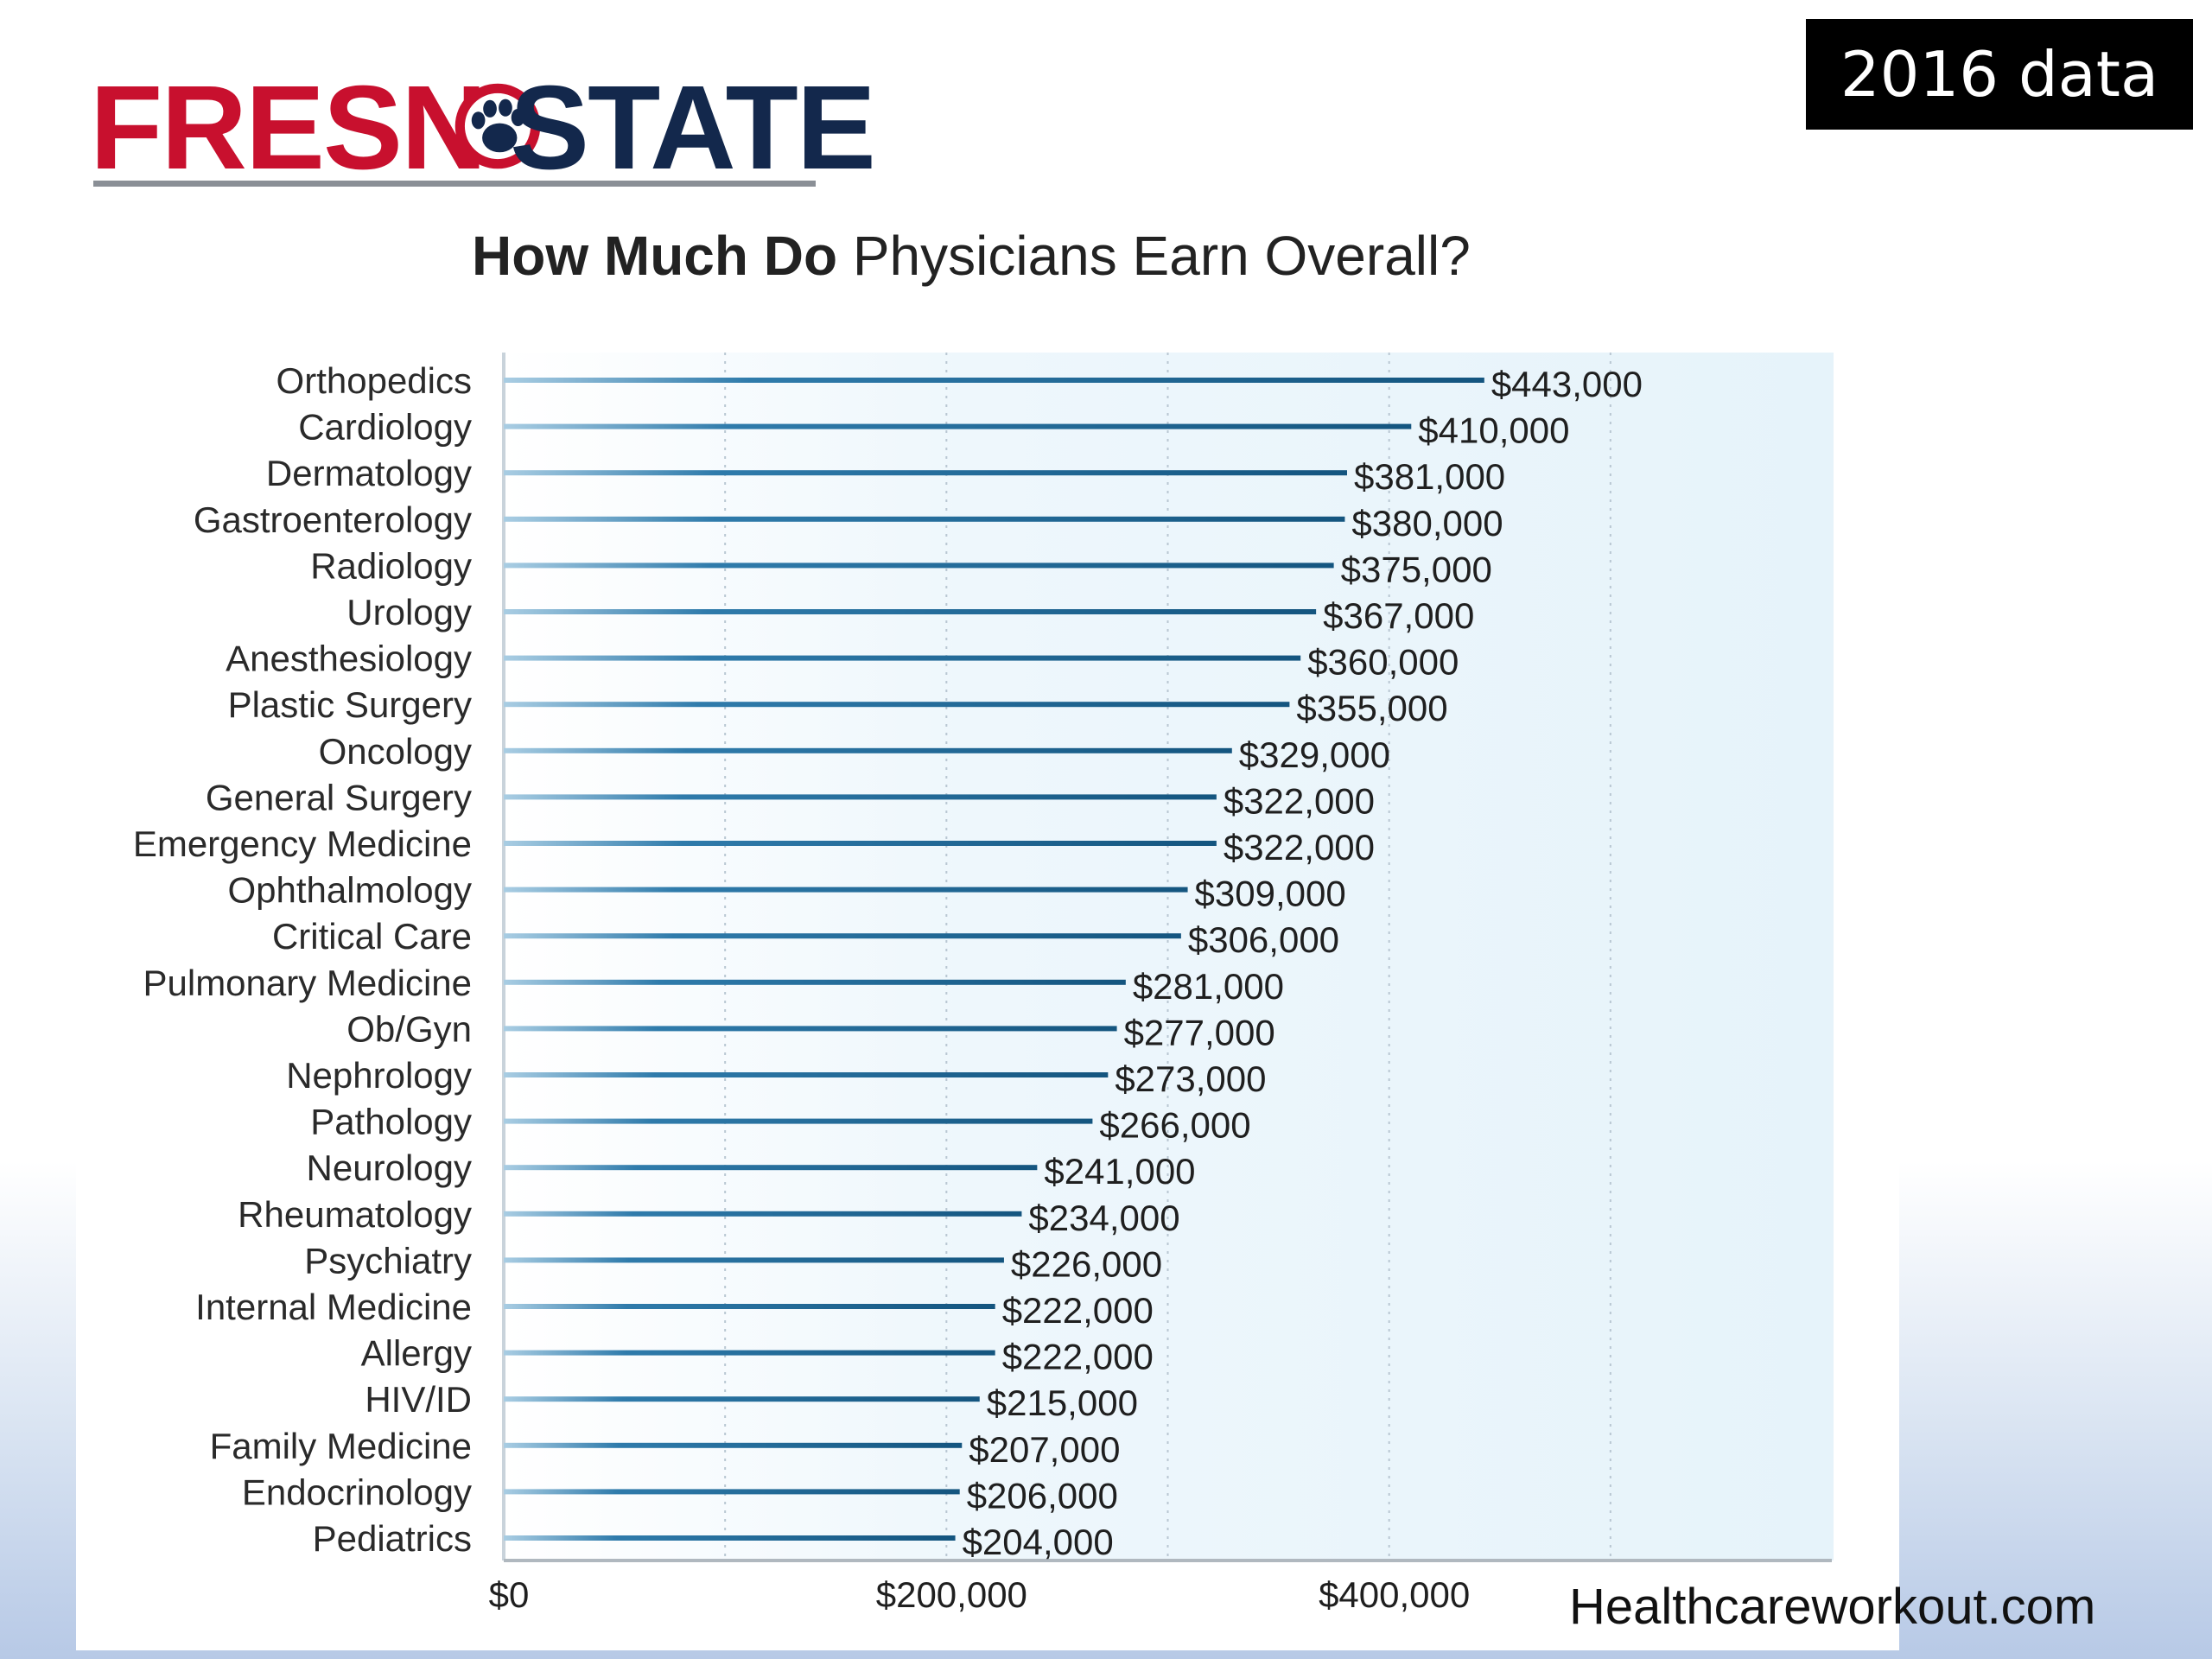 The width and height of the screenshot is (2212, 1659). What do you see at coordinates (1044, 1449) in the screenshot?
I see `value-label: $207,000` at bounding box center [1044, 1449].